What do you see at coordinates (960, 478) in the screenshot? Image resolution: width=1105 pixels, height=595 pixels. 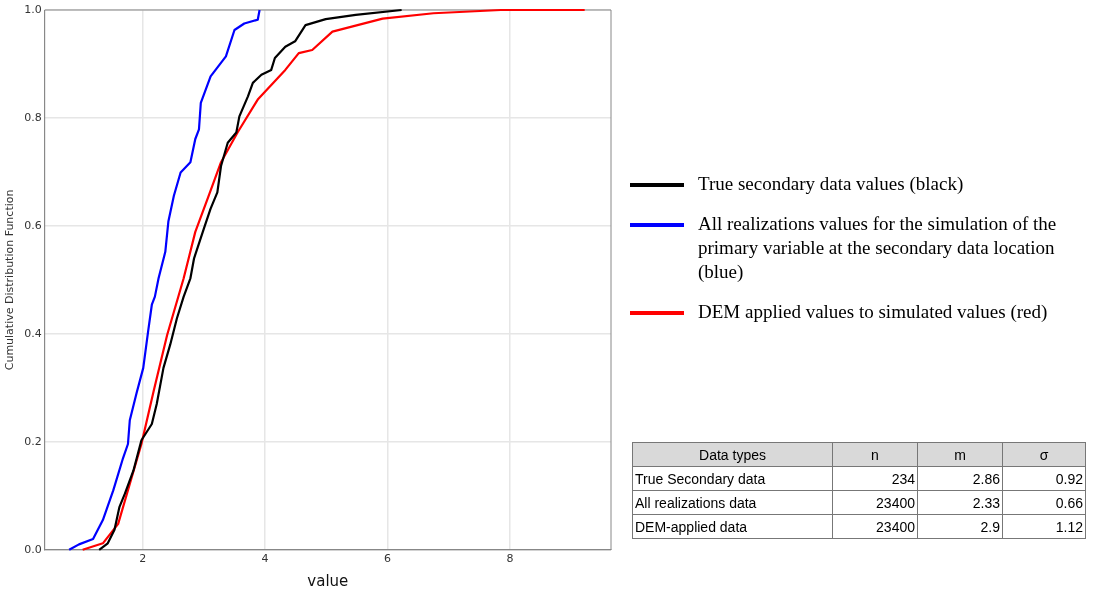 I see `text: 2.86` at bounding box center [960, 478].